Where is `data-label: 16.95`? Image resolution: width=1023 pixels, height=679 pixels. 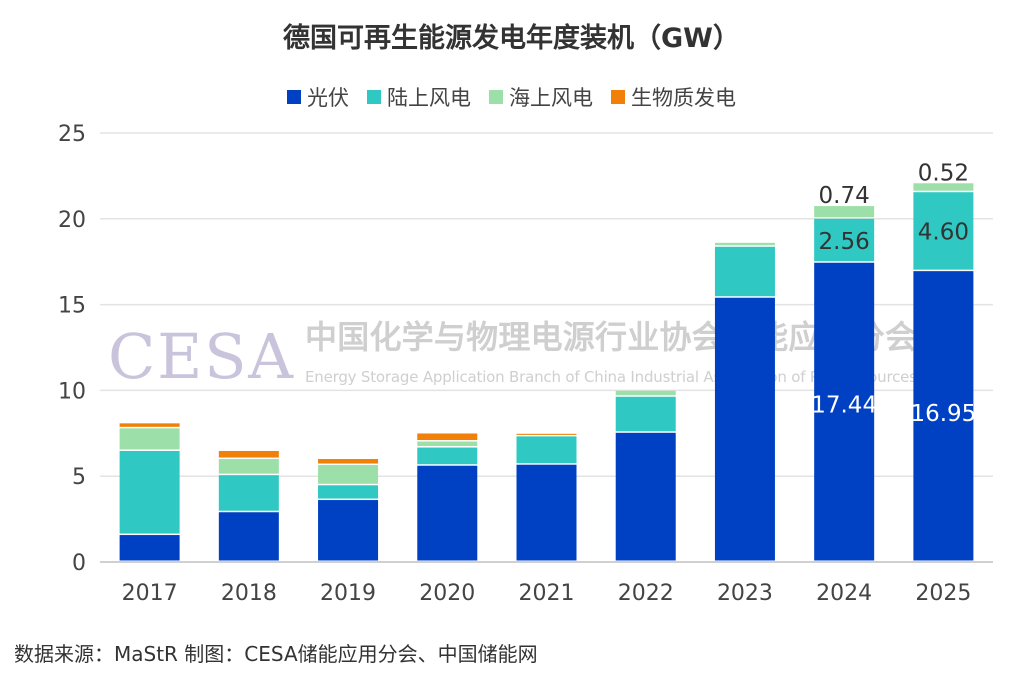
data-label: 16.95 is located at coordinates (943, 414).